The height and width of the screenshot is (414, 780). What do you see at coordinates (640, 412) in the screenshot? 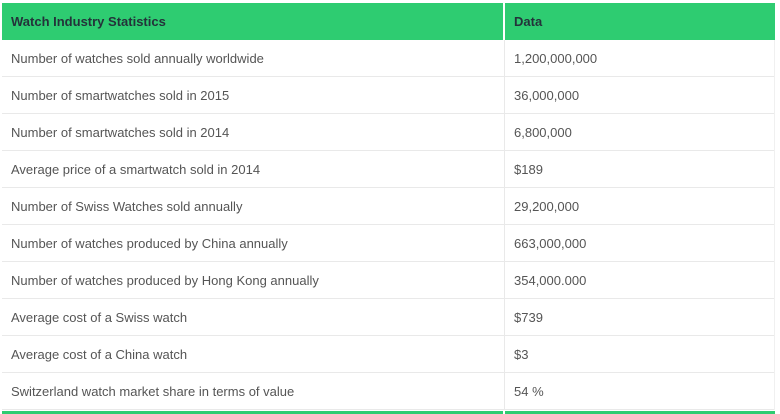
I see `next-header-right-segment` at bounding box center [640, 412].